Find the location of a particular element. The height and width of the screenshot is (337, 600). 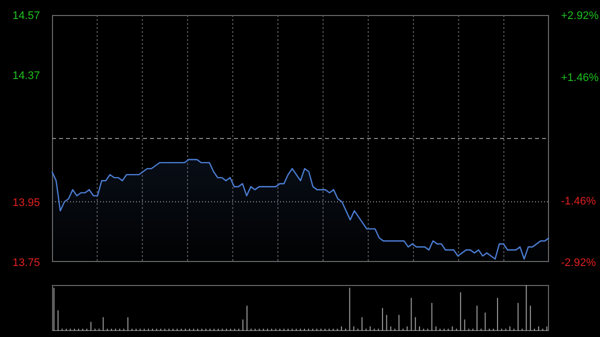

y2-tick-label: -1.46% is located at coordinates (578, 201).